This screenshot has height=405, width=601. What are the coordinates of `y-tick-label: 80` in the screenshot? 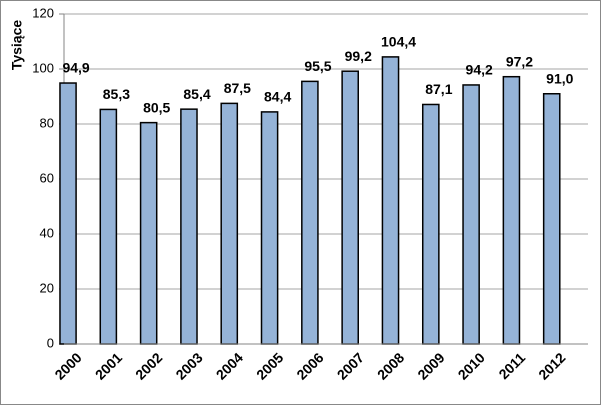 It's located at (47, 122).